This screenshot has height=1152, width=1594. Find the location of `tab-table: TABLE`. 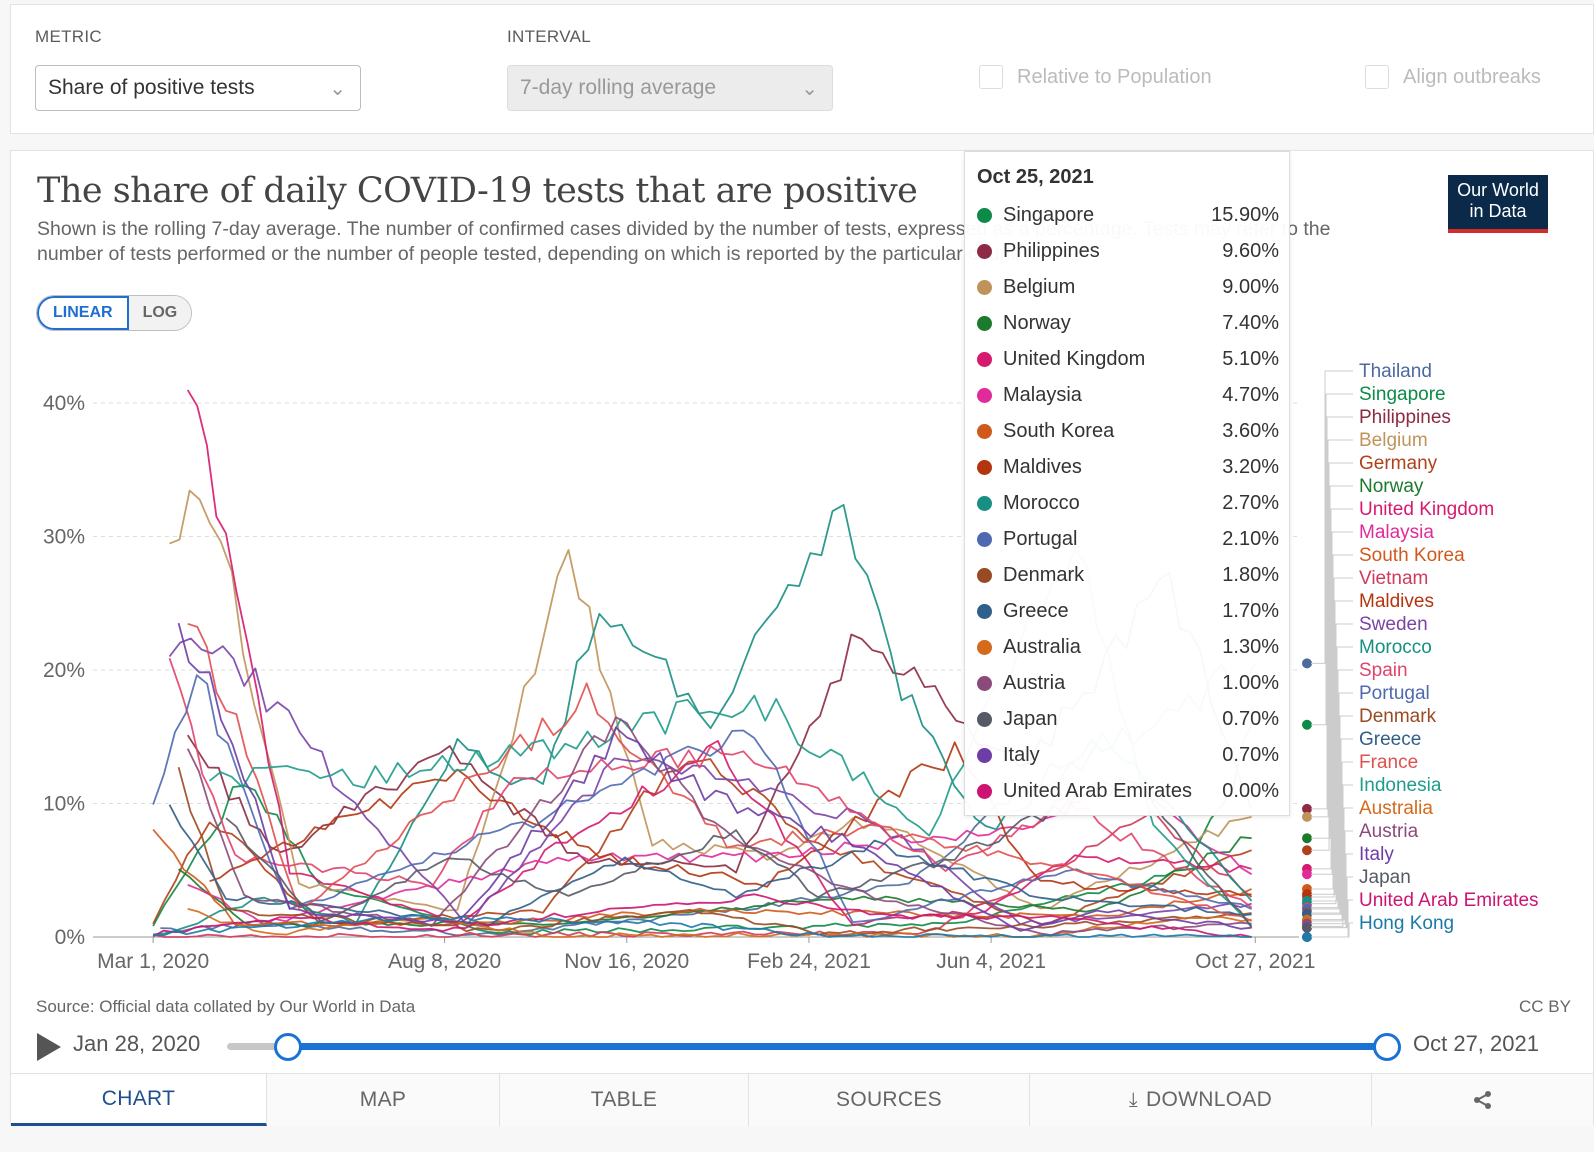

tab-table: TABLE is located at coordinates (624, 1100).